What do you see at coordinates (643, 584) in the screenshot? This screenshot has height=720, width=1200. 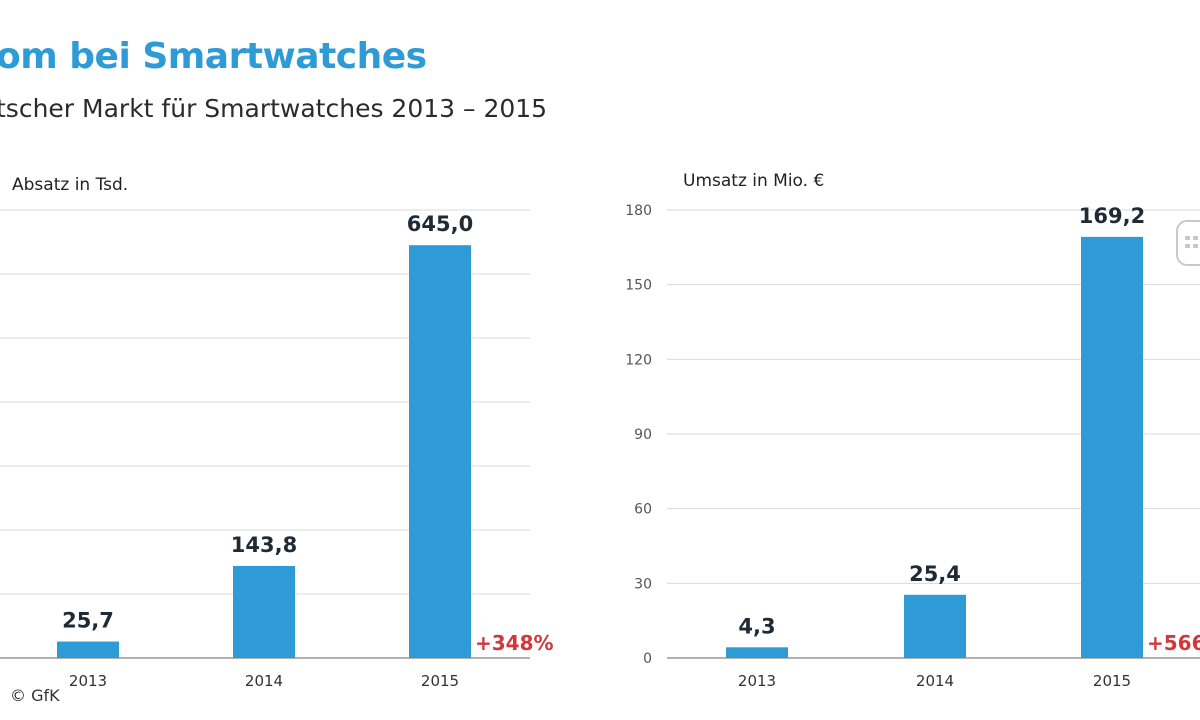 I see `umsatz-ytick-label: 30` at bounding box center [643, 584].